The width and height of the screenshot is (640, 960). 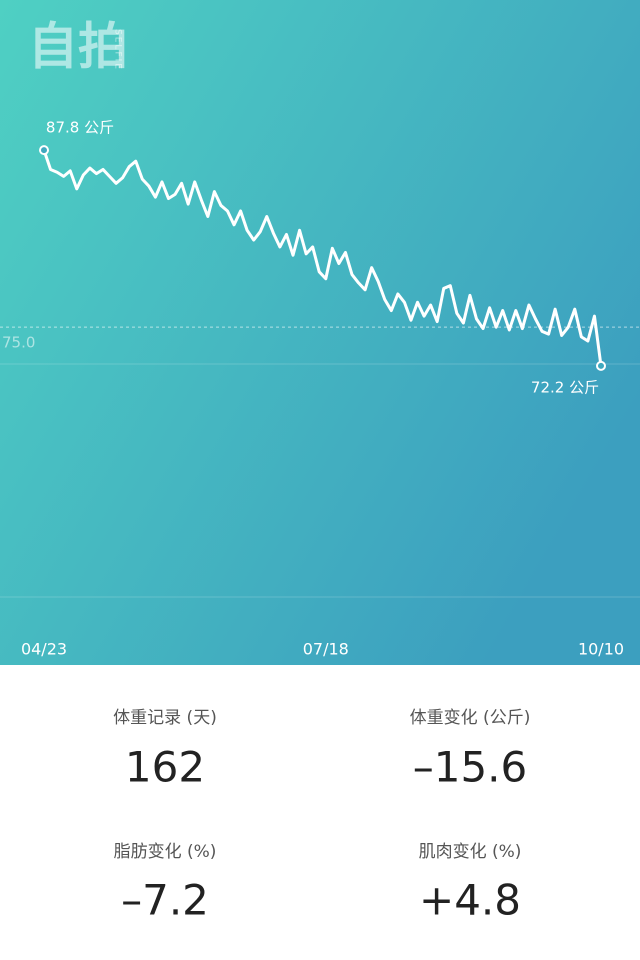 What do you see at coordinates (326, 649) in the screenshot?
I see `x-tick-label: 07/18` at bounding box center [326, 649].